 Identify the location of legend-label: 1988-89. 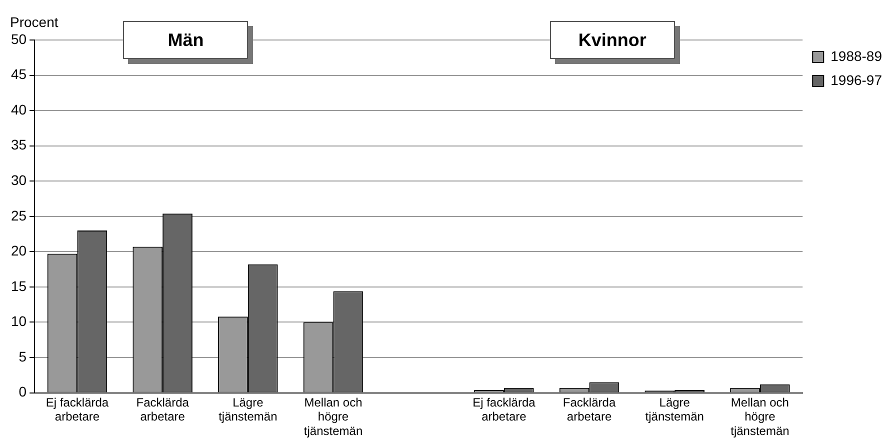
(856, 56).